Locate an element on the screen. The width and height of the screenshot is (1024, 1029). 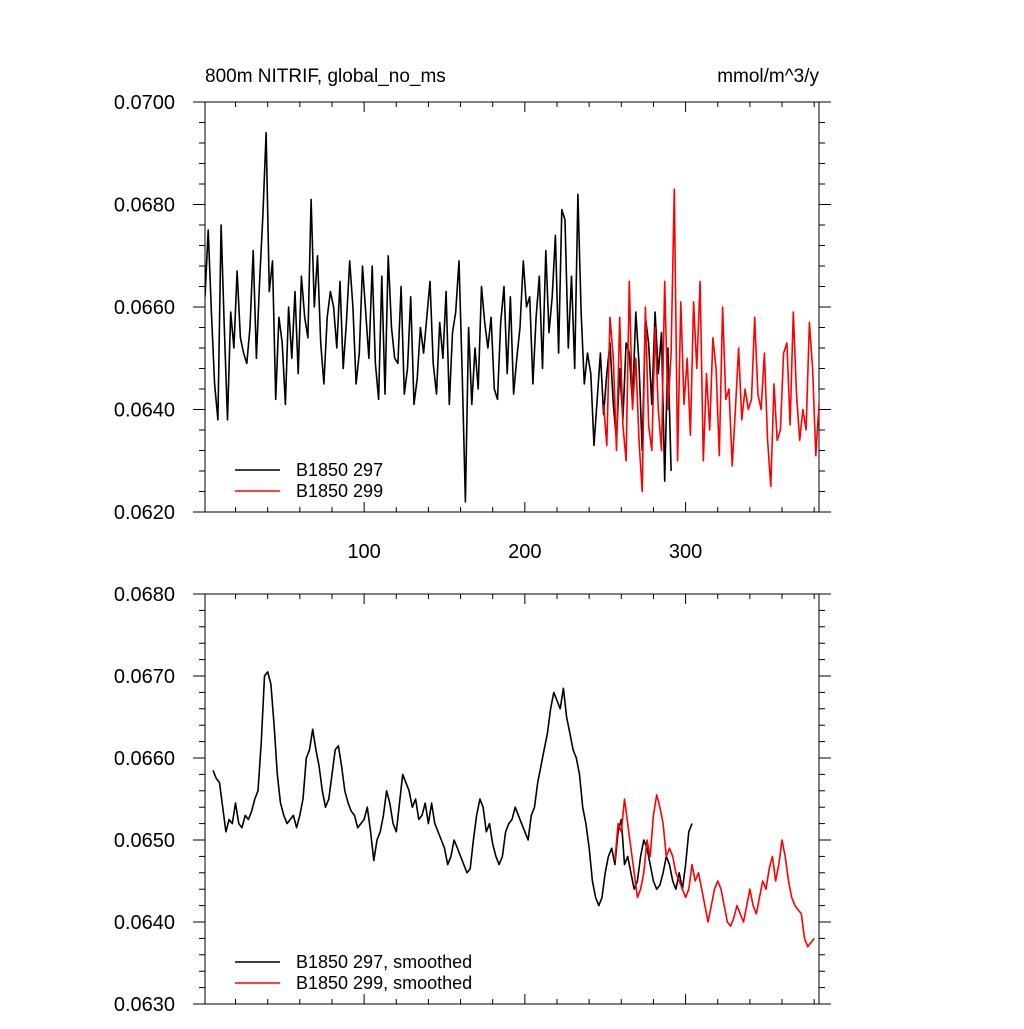
legend-label-1: B1850 297, smoothed is located at coordinates (384, 962).